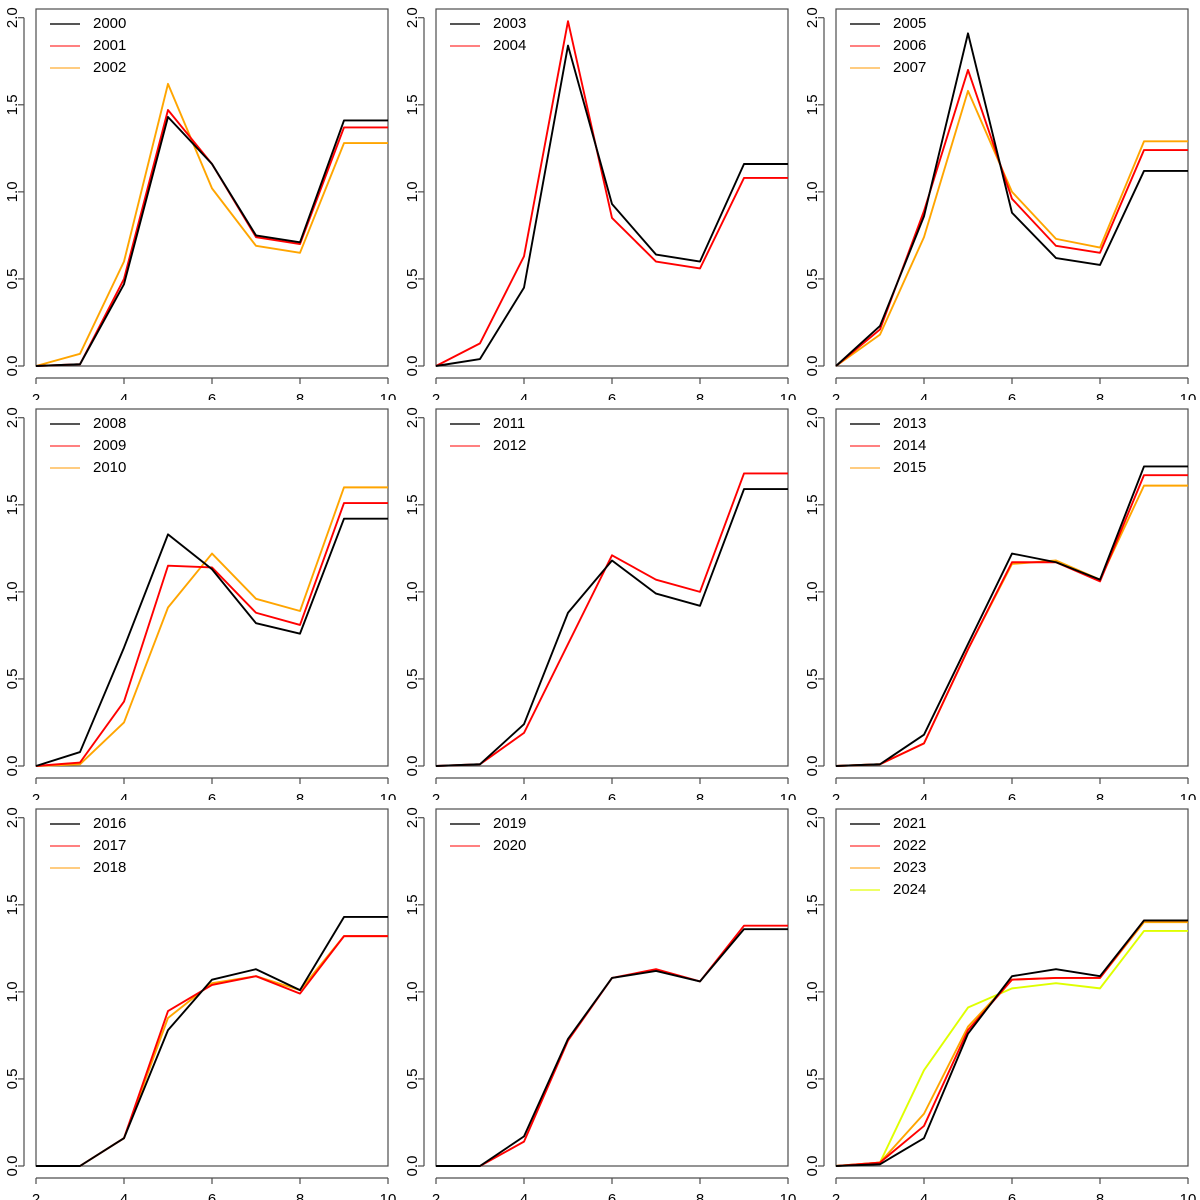  I want to click on legend-label-2010: 2010, so click(109, 467).